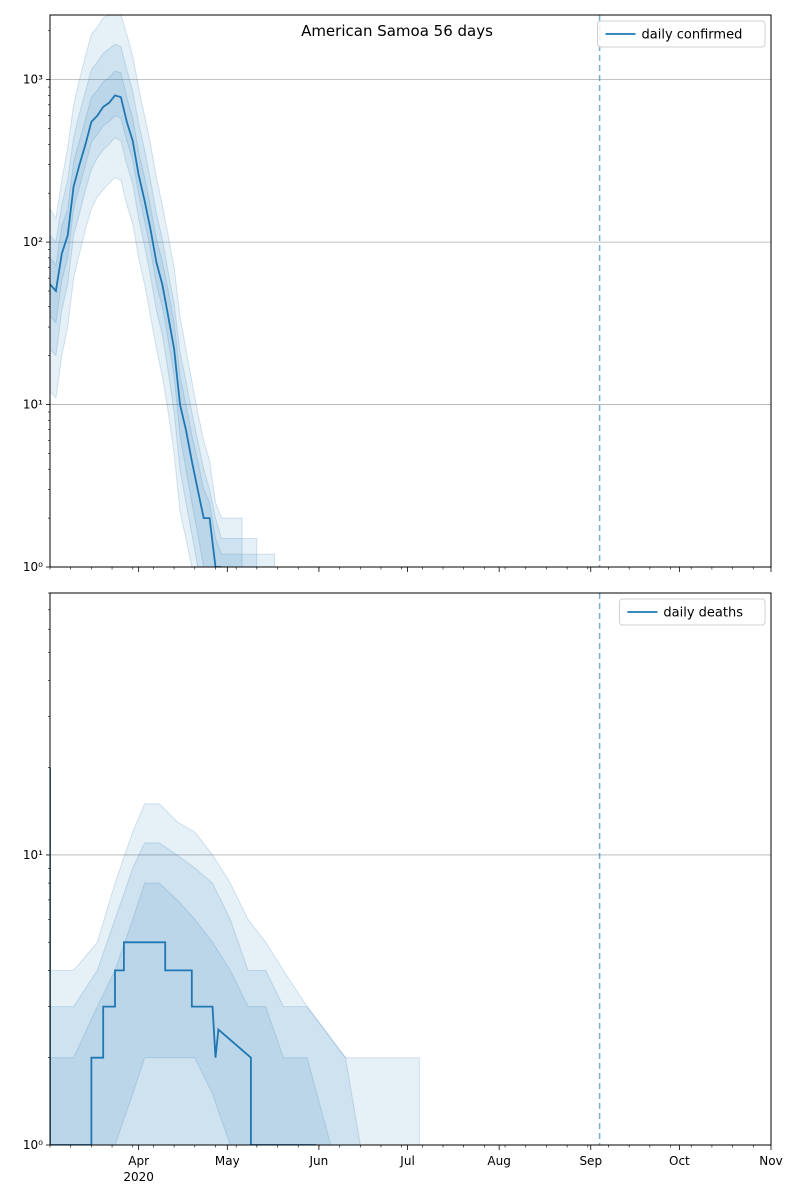  What do you see at coordinates (227, 1161) in the screenshot?
I see `x-tick-label: May` at bounding box center [227, 1161].